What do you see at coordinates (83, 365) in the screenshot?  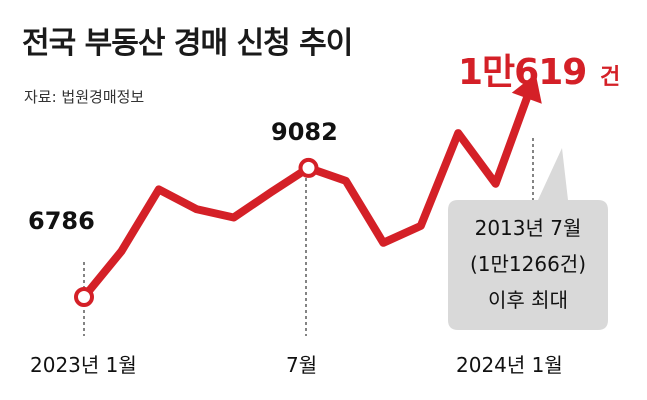 I see `x-tick-label-2023-01: 2023년 1월` at bounding box center [83, 365].